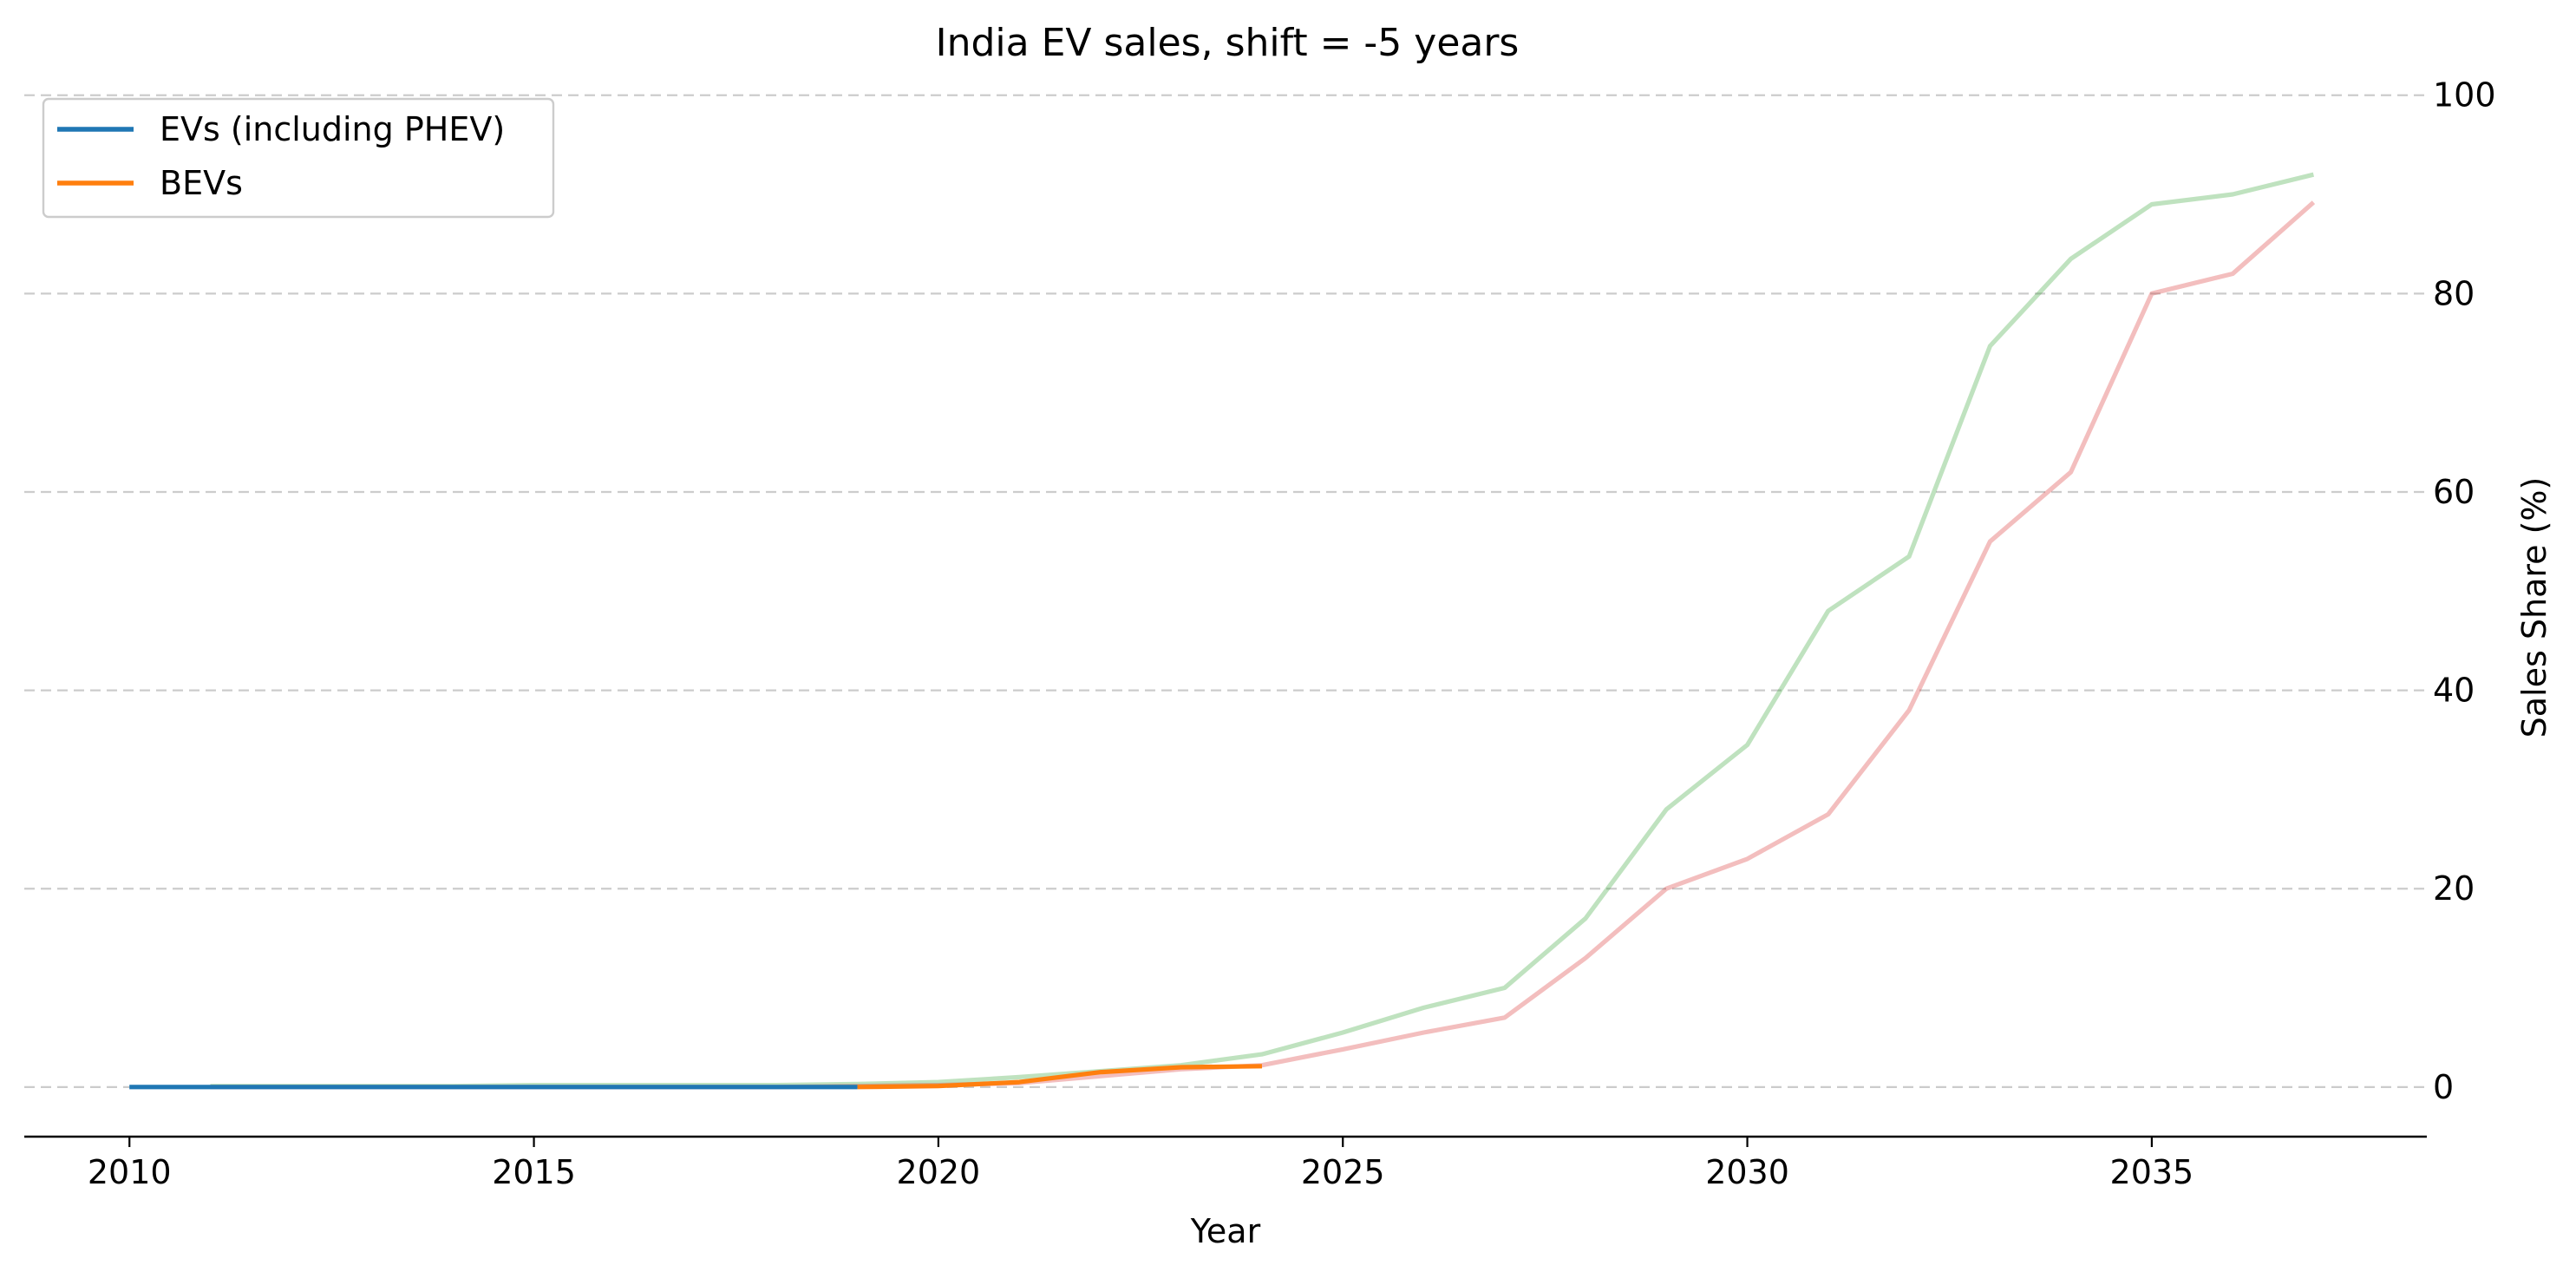  Describe the element at coordinates (1228, 43) in the screenshot. I see `chart-title: India EV sales, shift = -5 years` at that location.